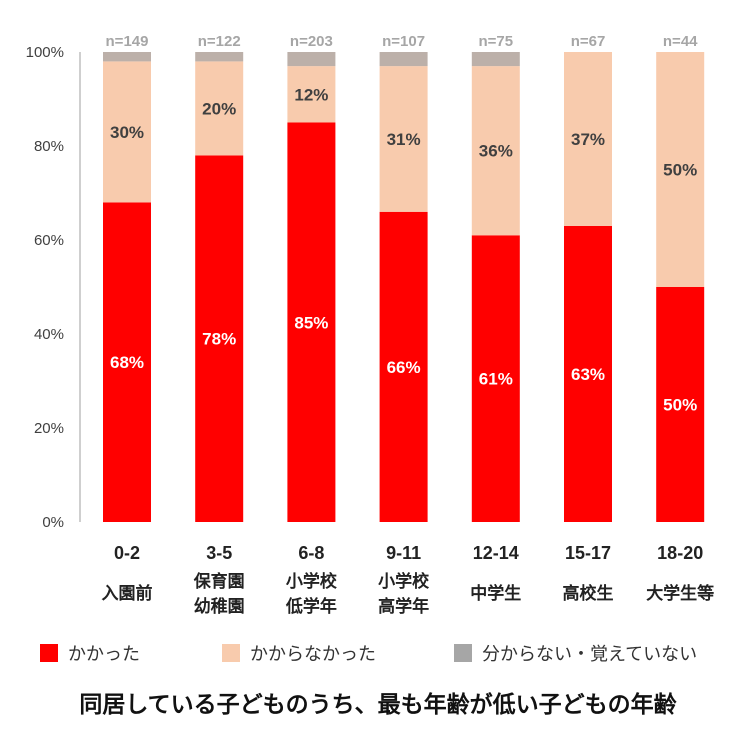 This screenshot has width=756, height=756. Describe the element at coordinates (403, 606) in the screenshot. I see `x-tick-sublabel: 高学年` at that location.